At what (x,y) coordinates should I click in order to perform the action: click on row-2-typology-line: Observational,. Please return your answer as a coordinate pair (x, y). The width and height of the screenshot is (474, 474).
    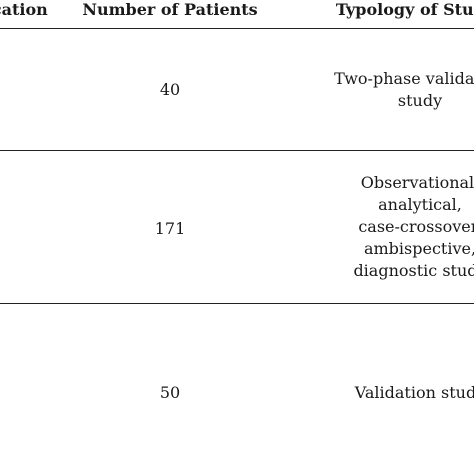
    Looking at the image, I should click on (417, 182).